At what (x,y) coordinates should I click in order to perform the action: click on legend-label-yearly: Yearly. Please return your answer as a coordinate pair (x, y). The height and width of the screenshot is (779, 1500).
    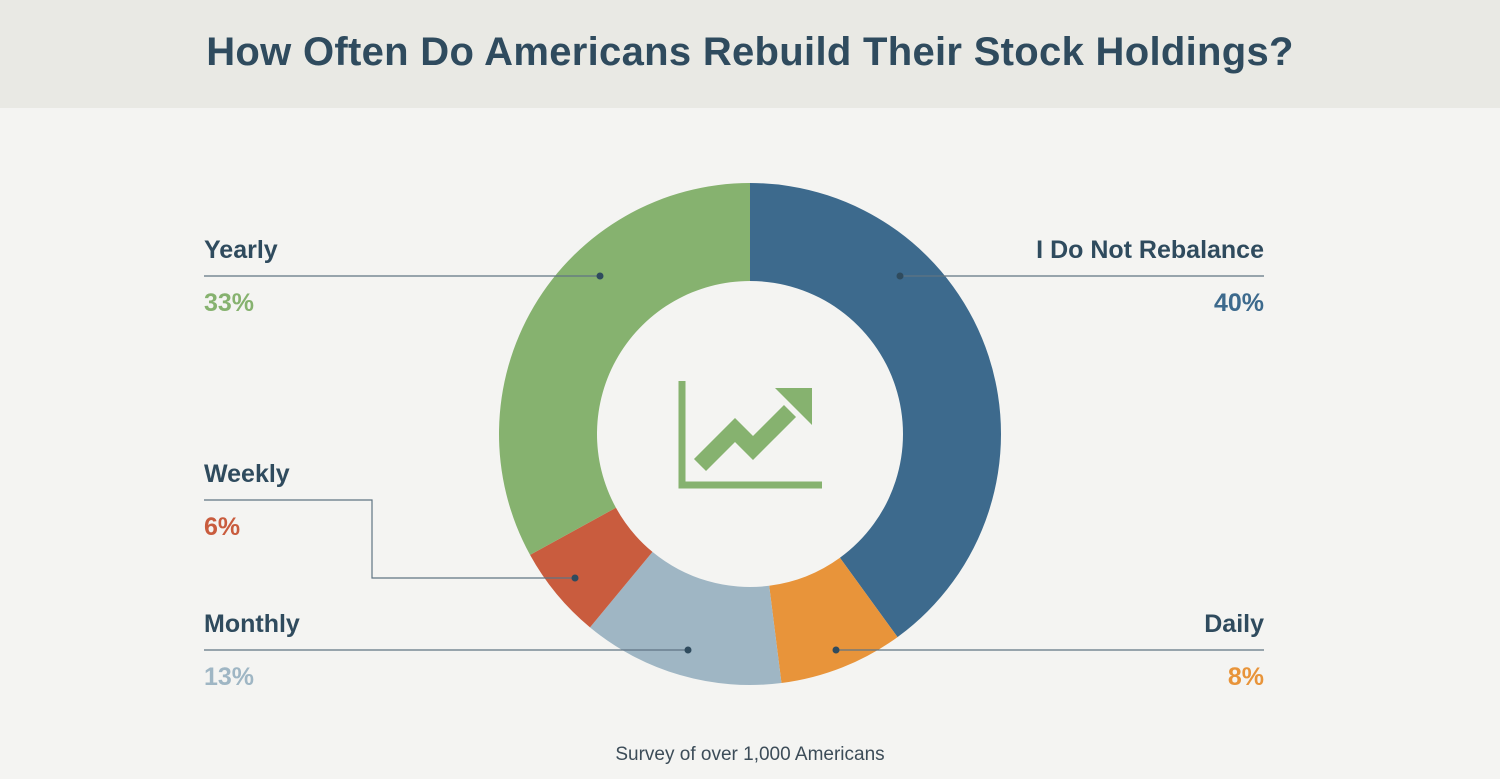
    Looking at the image, I should click on (241, 250).